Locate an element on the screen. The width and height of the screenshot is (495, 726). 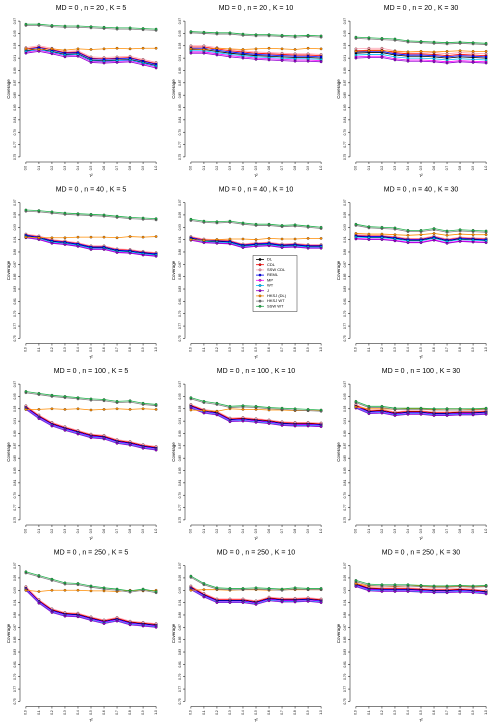
panel-title: MD = 0 , n = 40 , K = 5 is located at coordinates (91, 189).